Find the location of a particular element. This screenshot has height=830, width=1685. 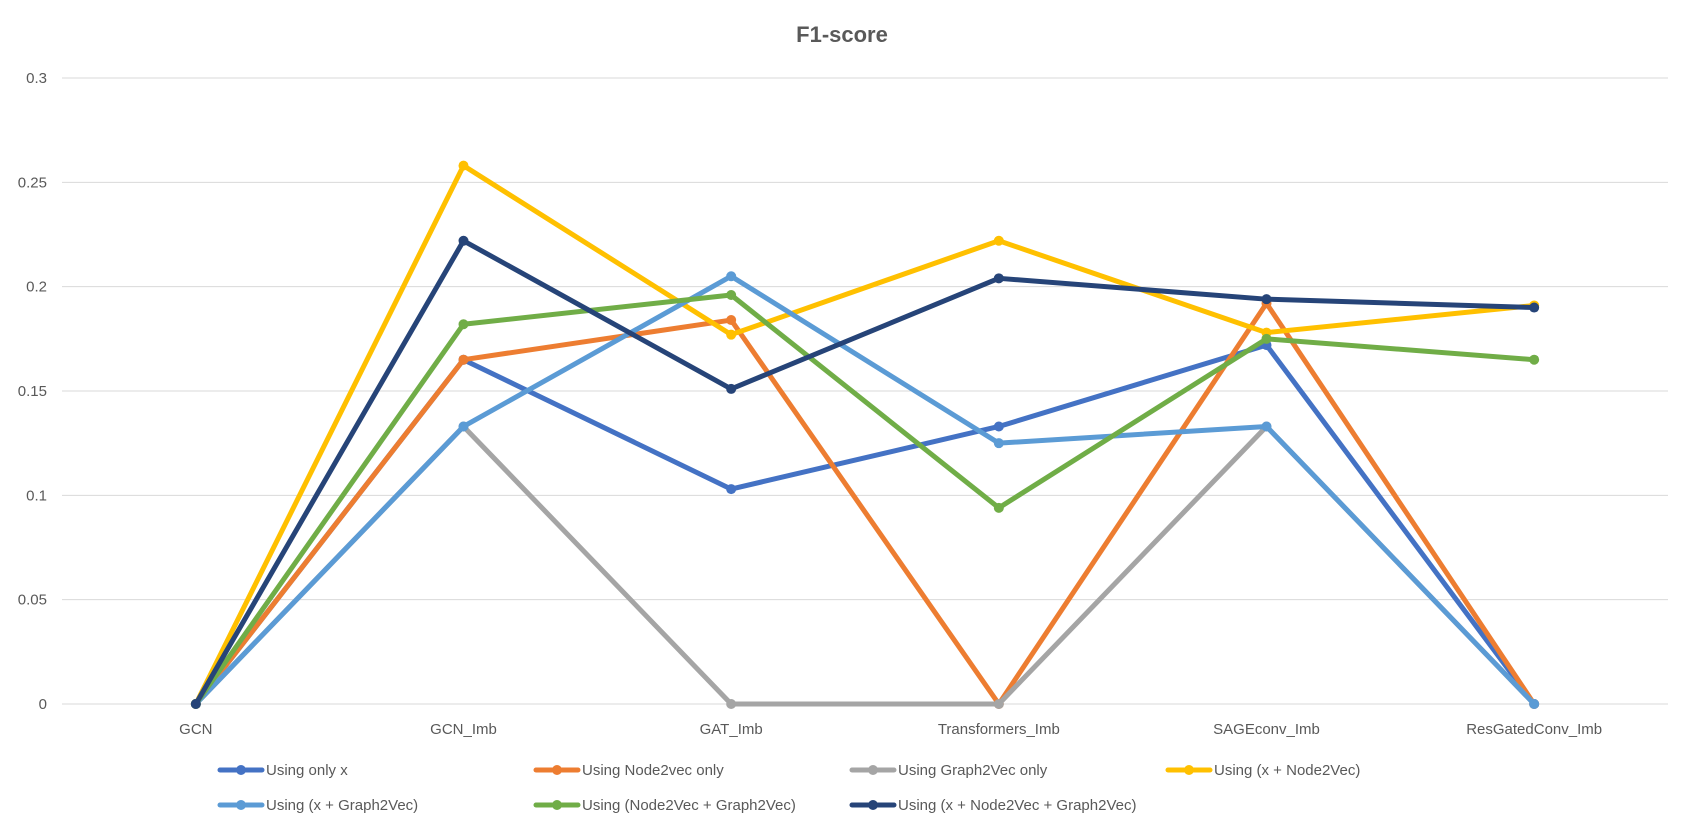

legend-label: Using (x + Node2Vec + Graph2Vec) is located at coordinates (1017, 805).